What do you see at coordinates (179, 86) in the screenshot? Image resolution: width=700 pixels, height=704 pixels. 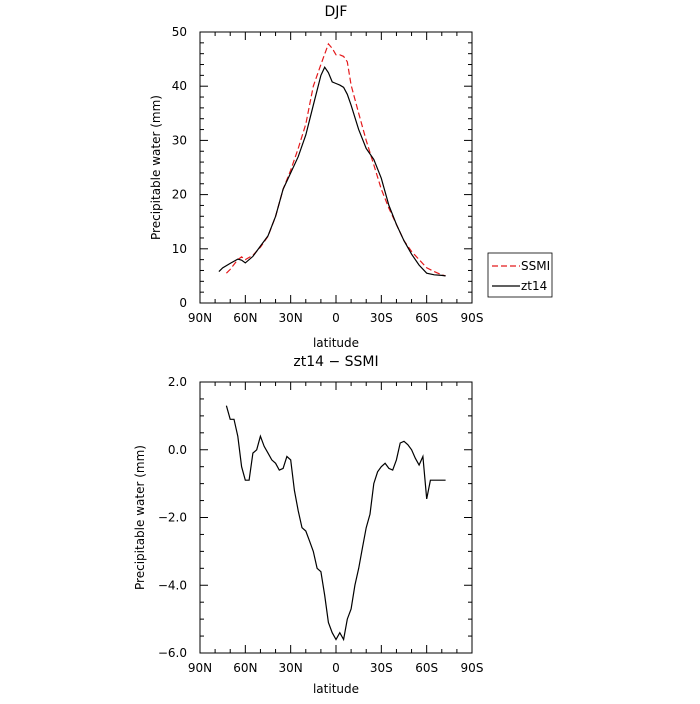 I see `y-tick-label: 40` at bounding box center [179, 86].